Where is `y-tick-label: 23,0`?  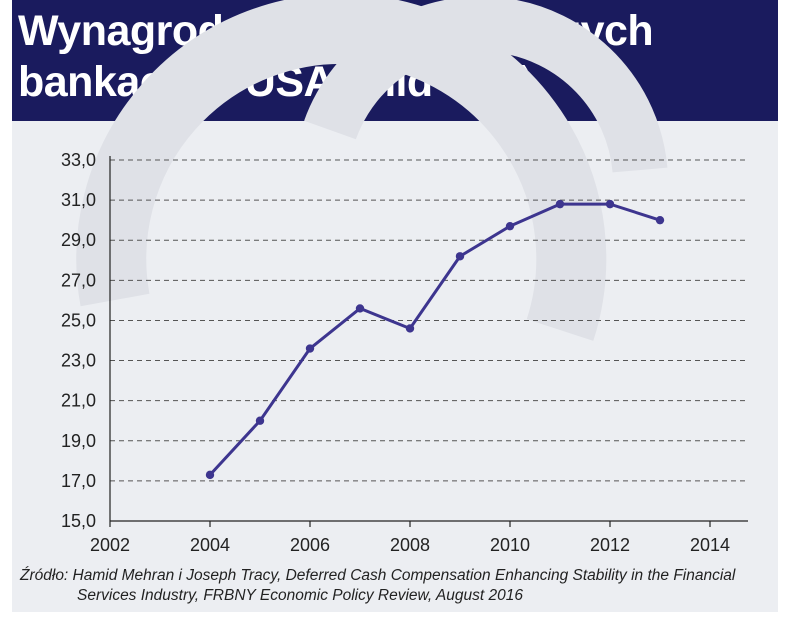
y-tick-label: 23,0 is located at coordinates (78, 361).